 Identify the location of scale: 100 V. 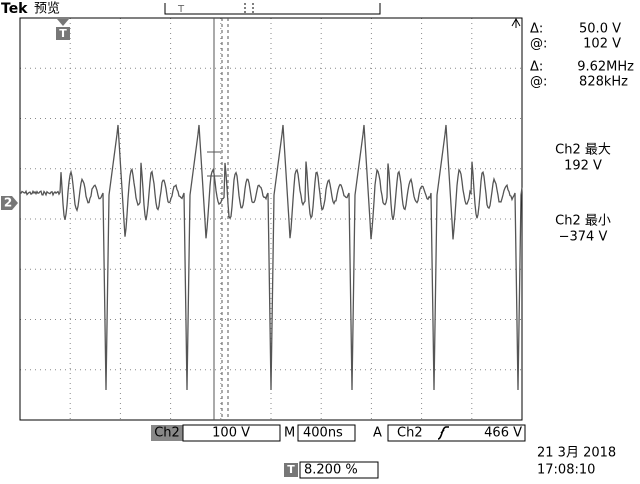
(231, 433).